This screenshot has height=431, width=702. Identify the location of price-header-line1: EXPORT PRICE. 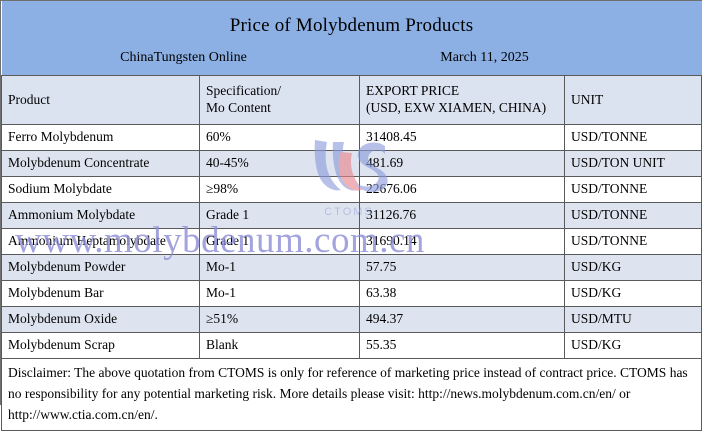
(413, 91).